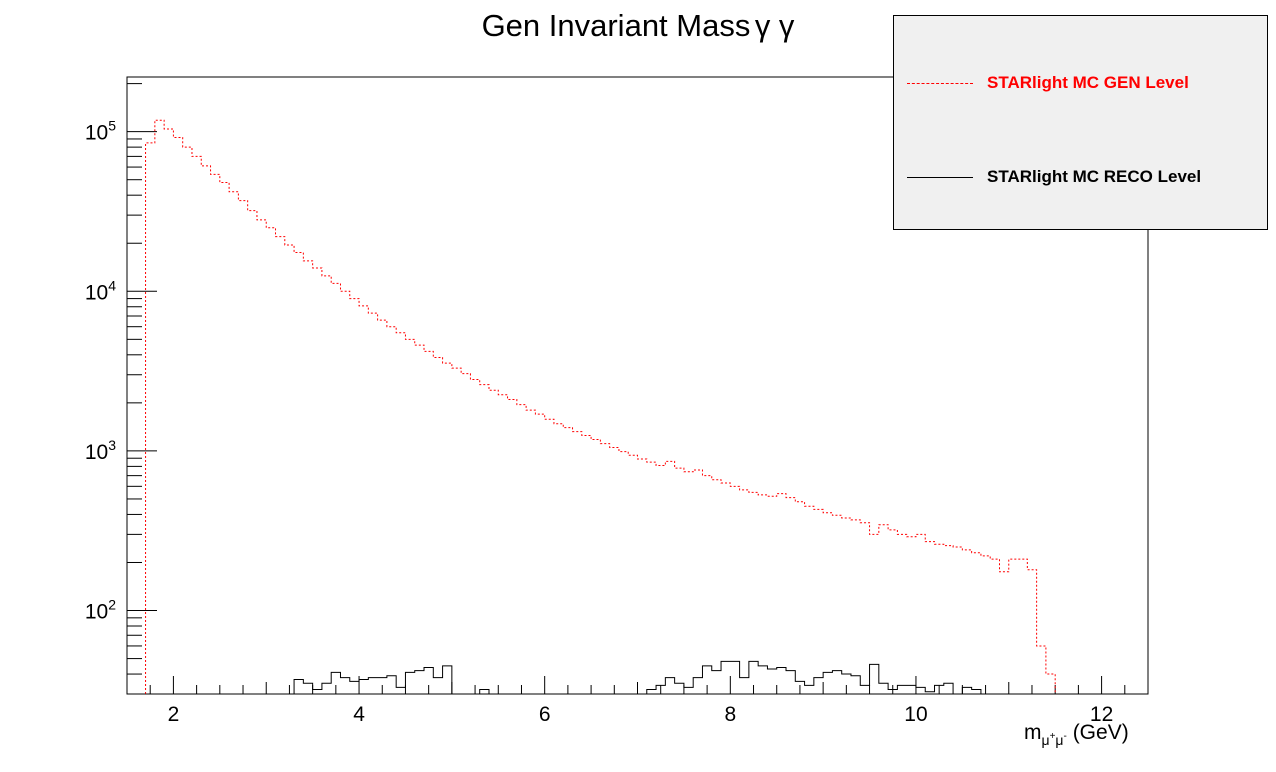  I want to click on x-tick-label: 12, so click(1101, 714).